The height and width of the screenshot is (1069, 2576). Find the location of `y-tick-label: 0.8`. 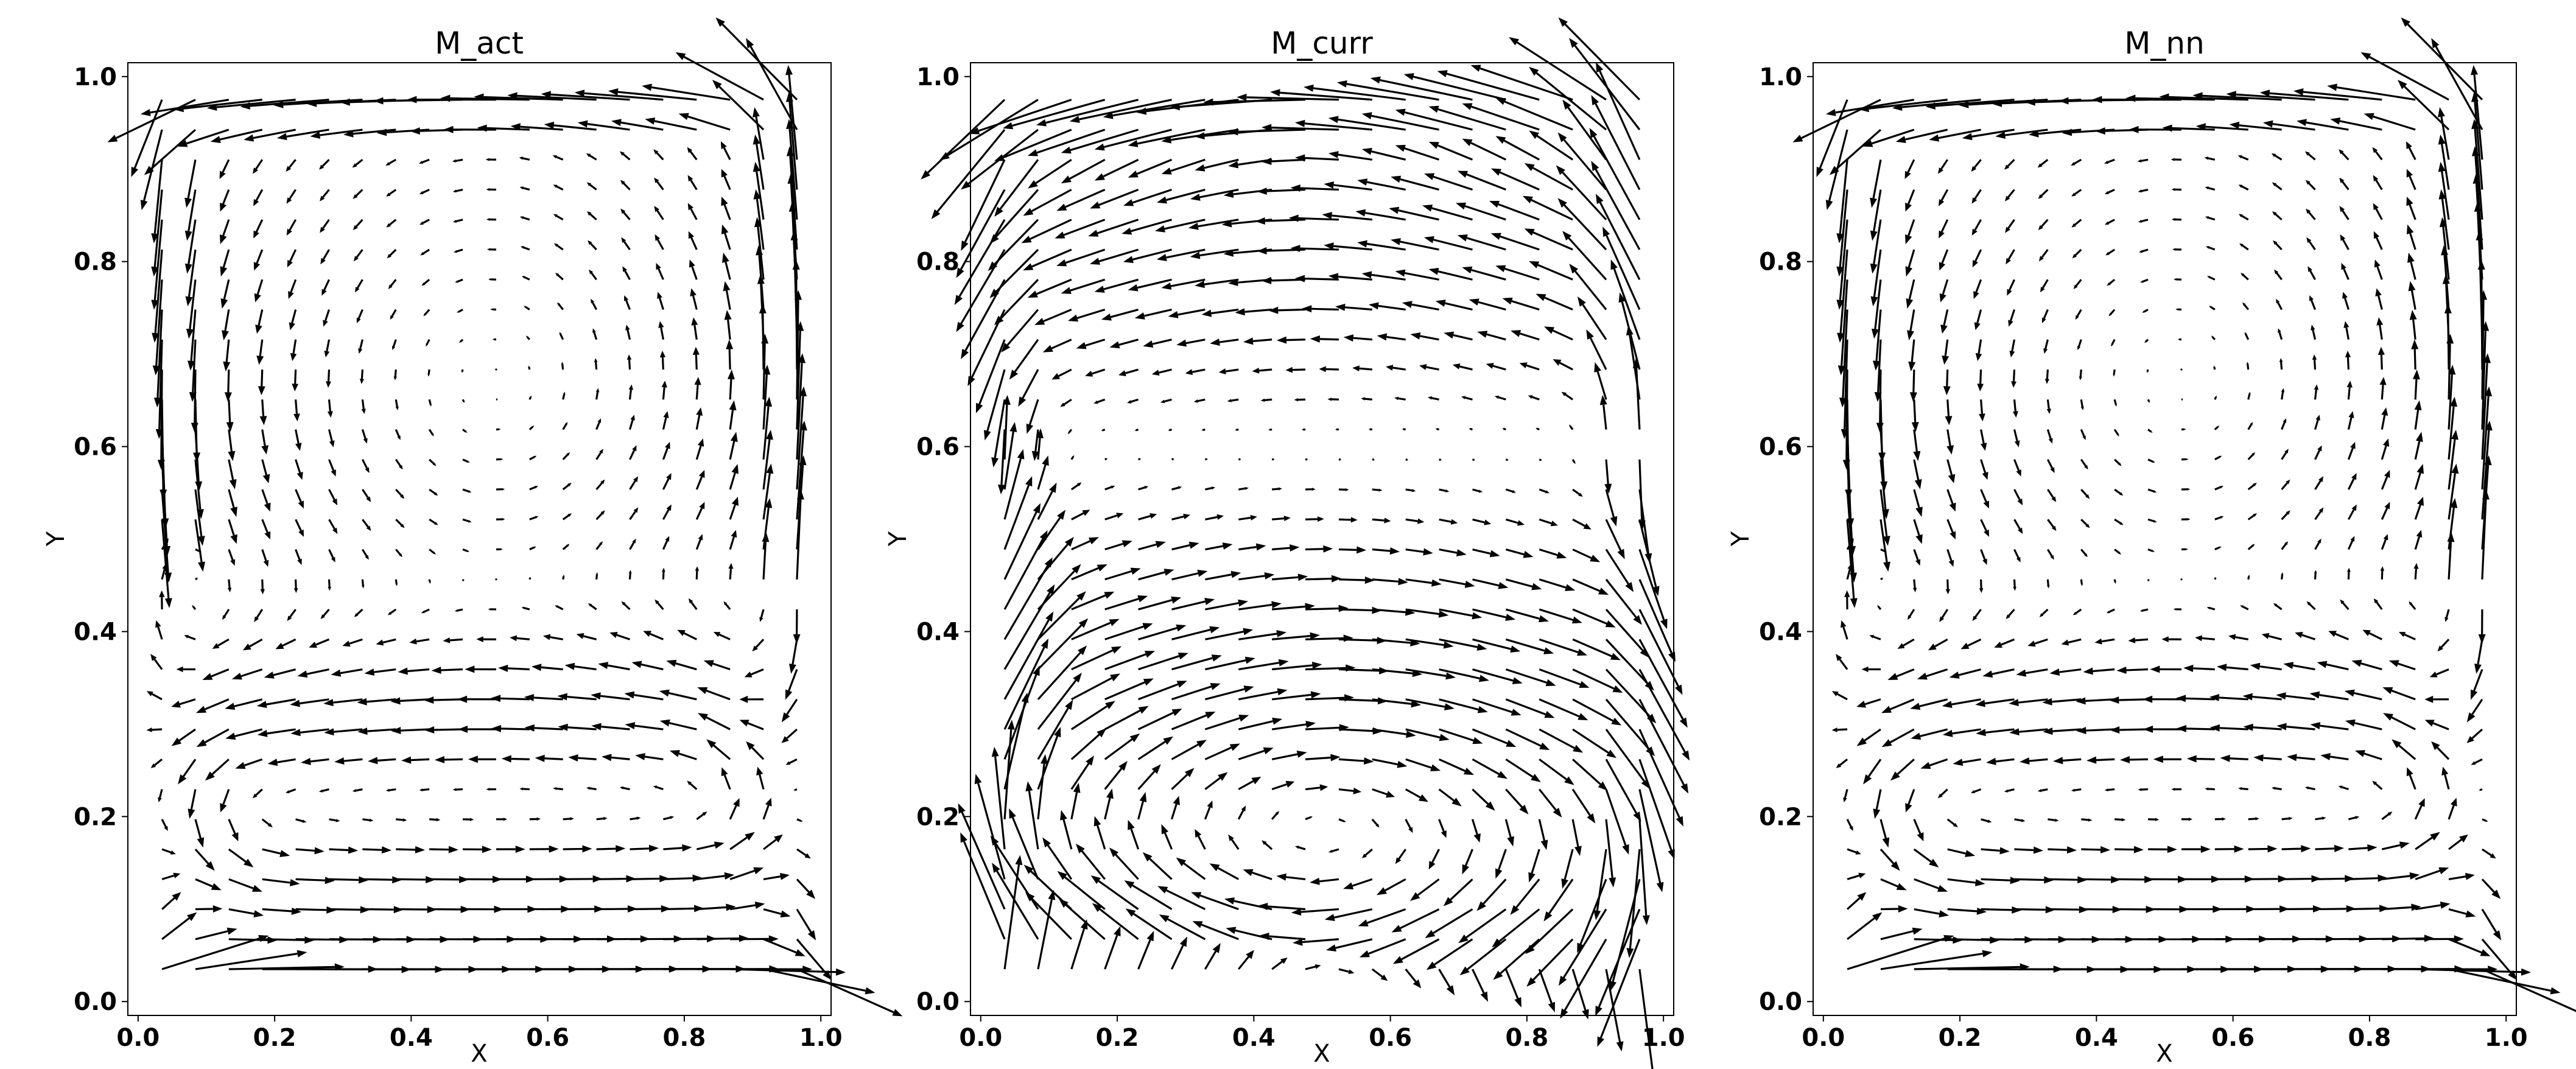

y-tick-label: 0.8 is located at coordinates (1781, 262).